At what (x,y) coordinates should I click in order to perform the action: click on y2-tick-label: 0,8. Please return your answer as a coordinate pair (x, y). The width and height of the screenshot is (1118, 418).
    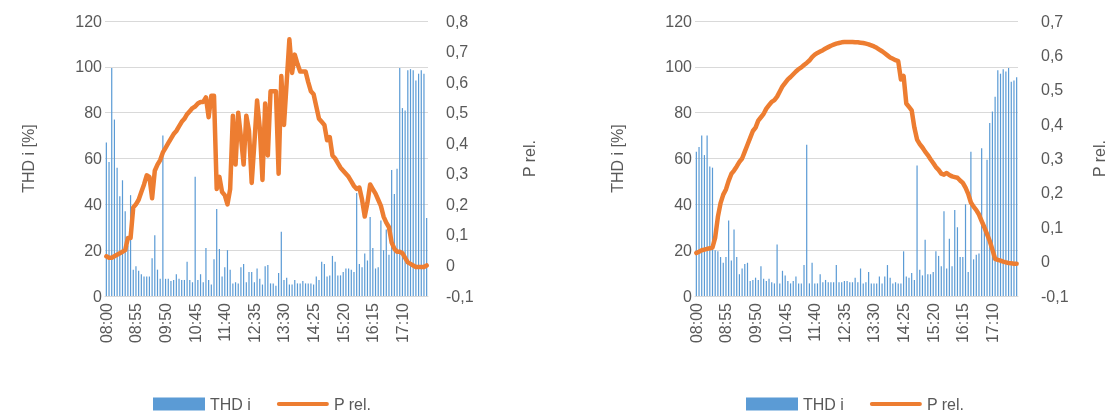
    Looking at the image, I should click on (457, 21).